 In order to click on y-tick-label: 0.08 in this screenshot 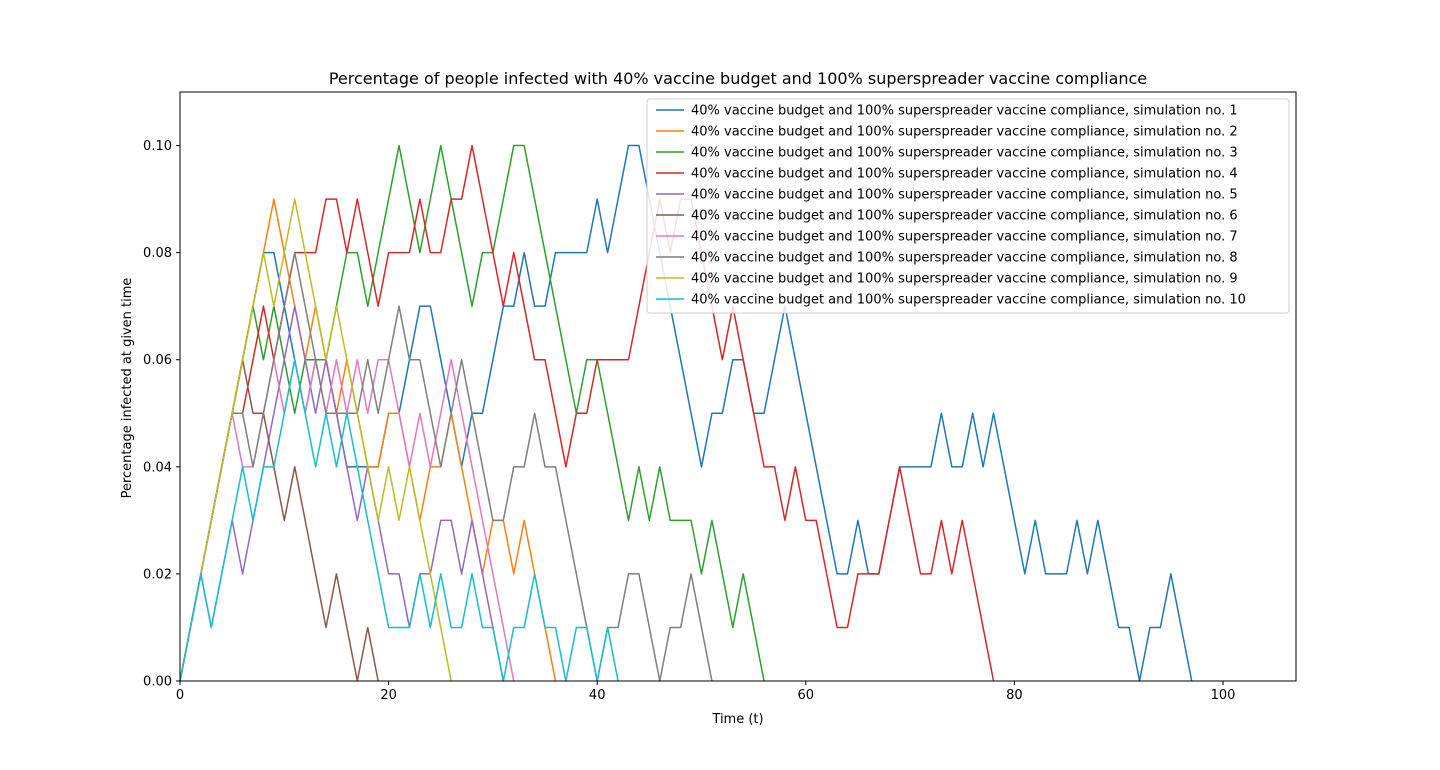, I will do `click(157, 253)`.